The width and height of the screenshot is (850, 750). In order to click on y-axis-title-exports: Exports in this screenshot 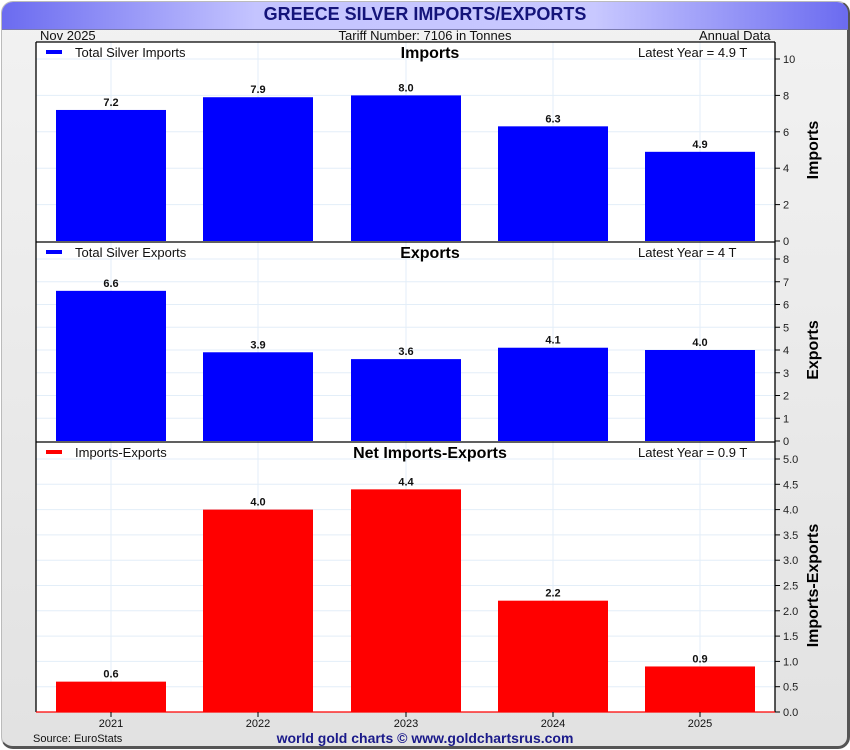, I will do `click(813, 350)`.